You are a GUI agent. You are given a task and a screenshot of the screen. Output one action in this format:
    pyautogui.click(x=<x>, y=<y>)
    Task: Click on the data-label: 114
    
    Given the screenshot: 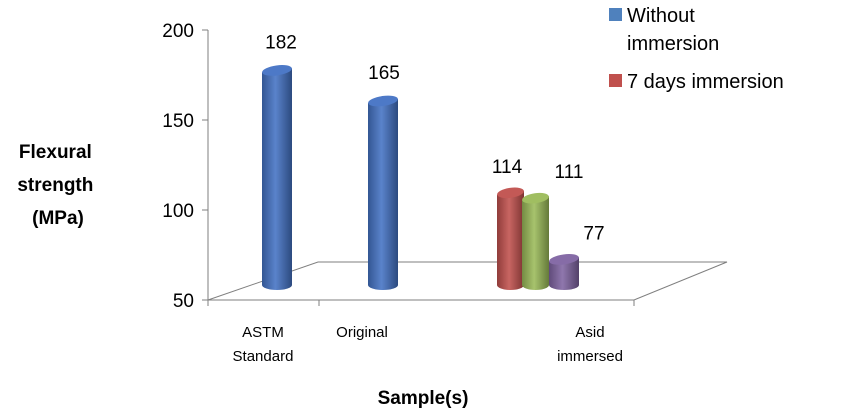 What is the action you would take?
    pyautogui.click(x=507, y=167)
    